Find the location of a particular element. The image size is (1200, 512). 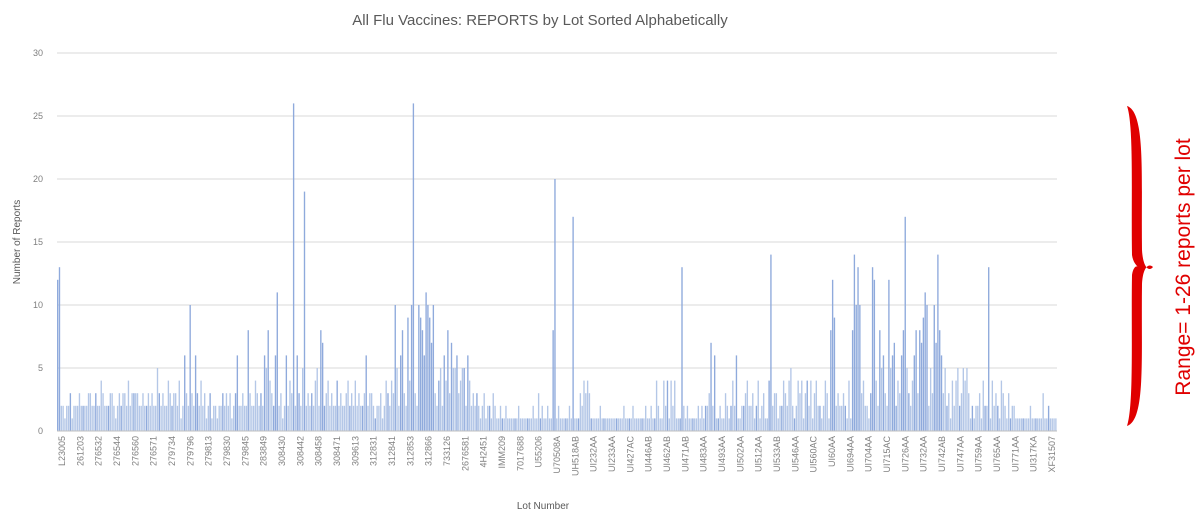

x-tick-label: UI427AC is located at coordinates (630, 454).